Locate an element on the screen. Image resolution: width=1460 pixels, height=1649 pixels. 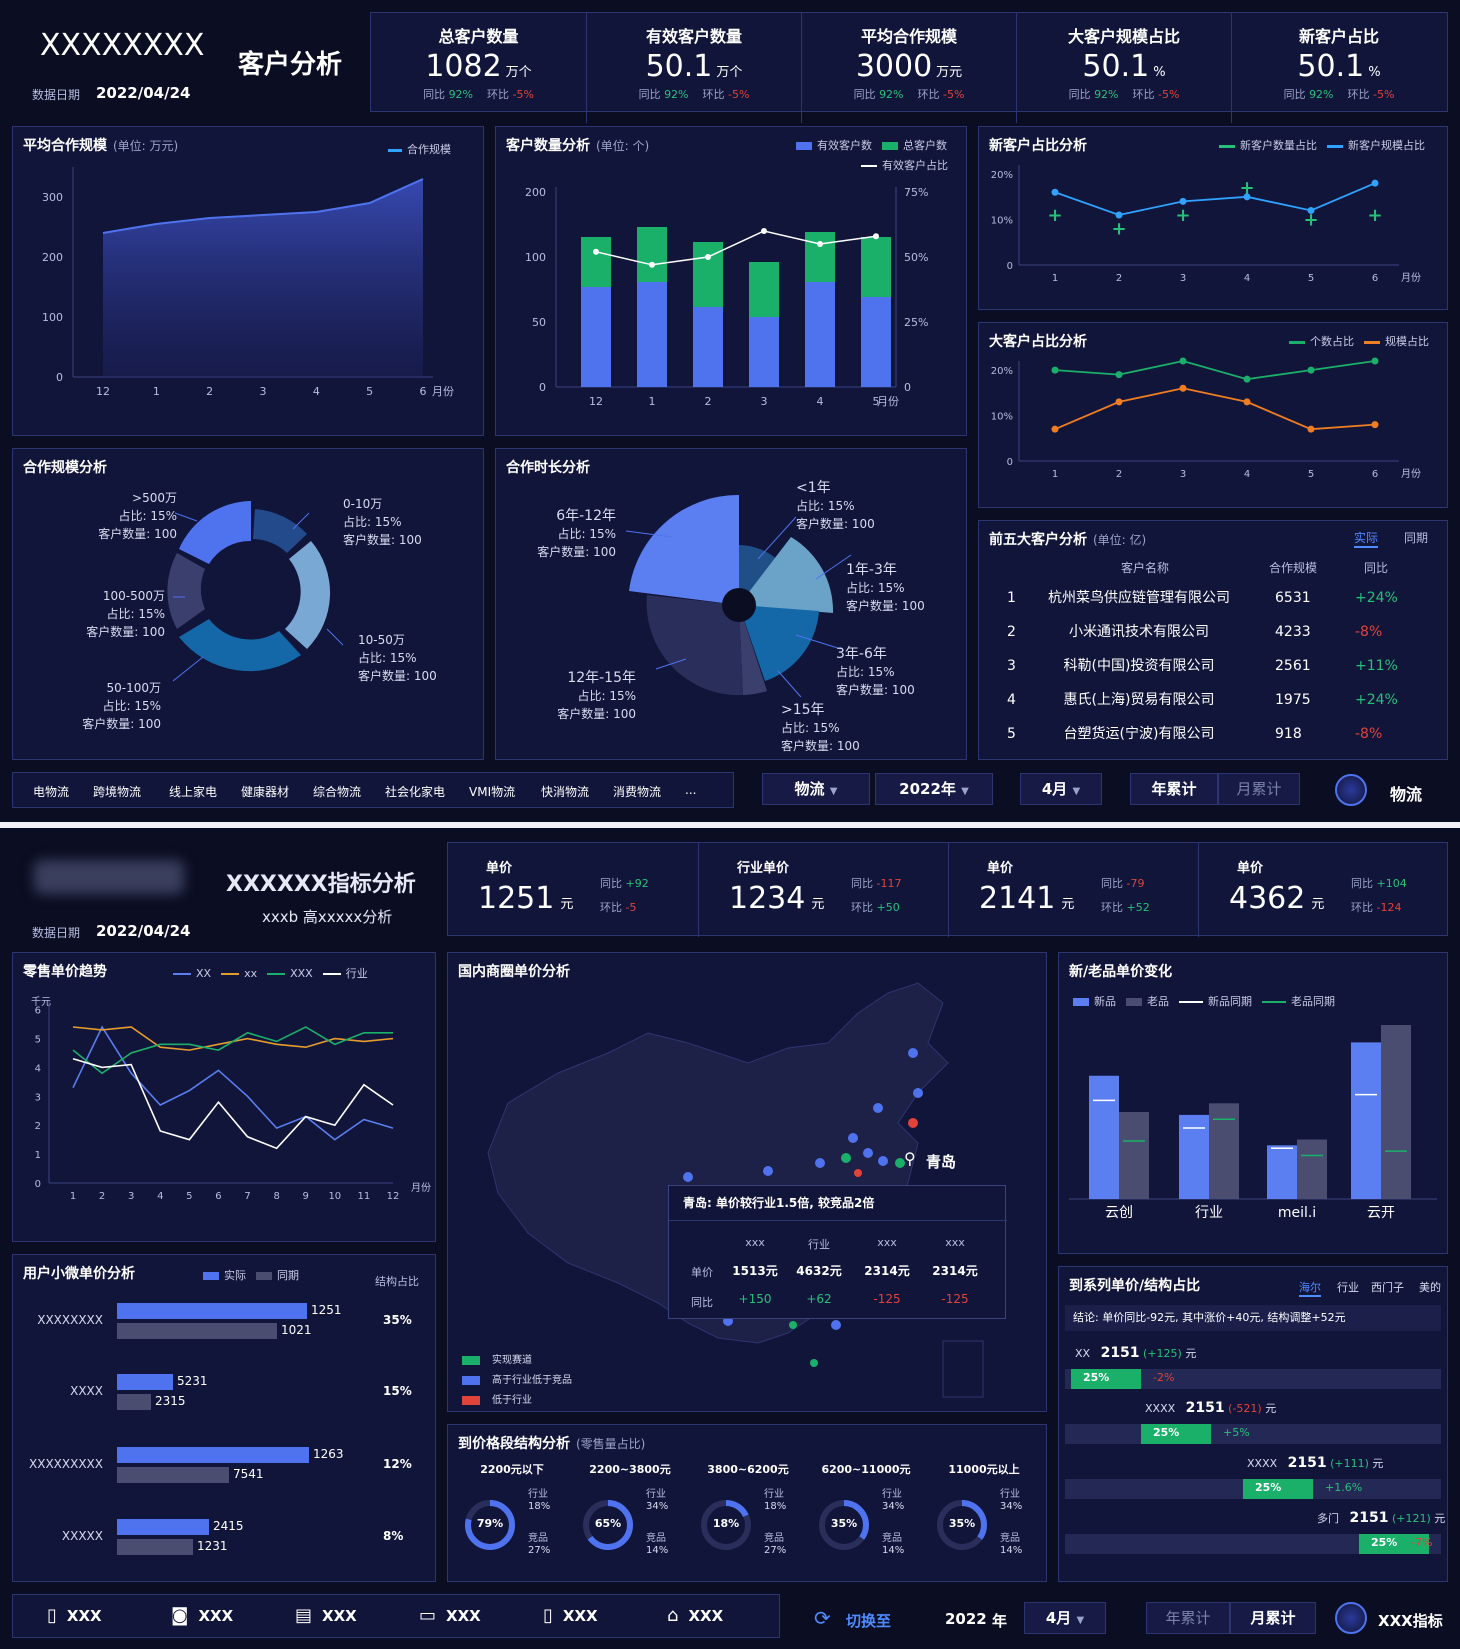
duration-label: 1年-3年 占比: 15% 客户数量: 100 is located at coordinates (896, 588).